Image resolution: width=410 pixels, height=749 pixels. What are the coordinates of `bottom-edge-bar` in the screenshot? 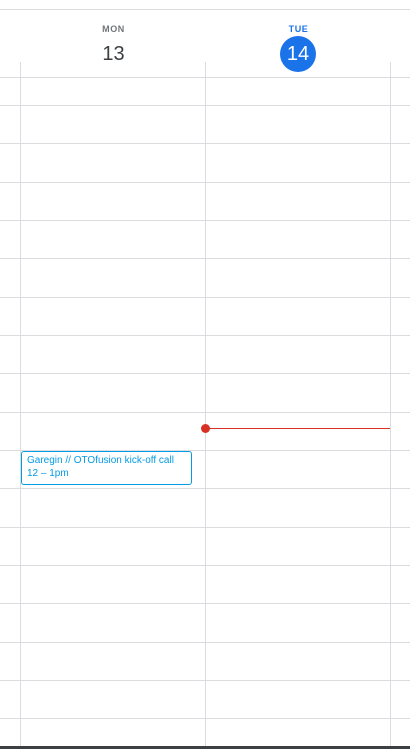 It's located at (205, 747).